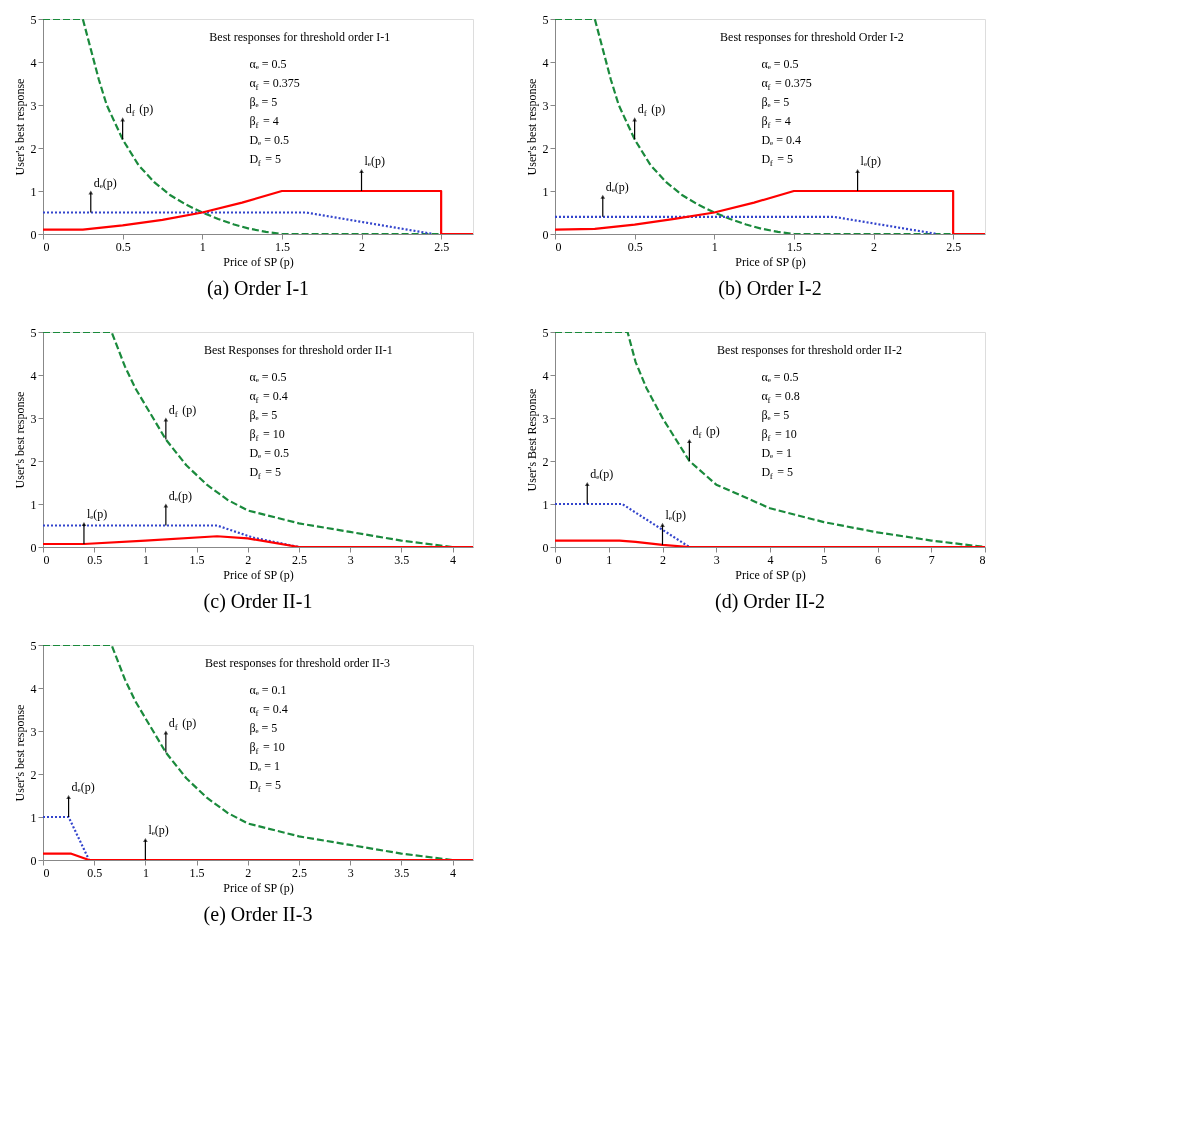 The image size is (1183, 1129). I want to click on text: (e) Order II-3, so click(258, 914).